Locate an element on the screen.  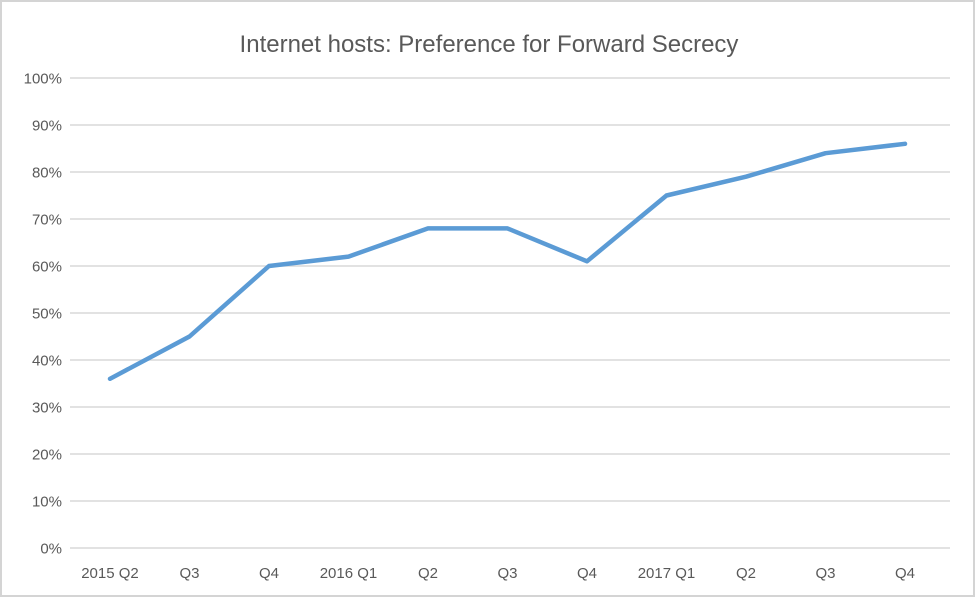
y-tick-label: 90% is located at coordinates (47, 126).